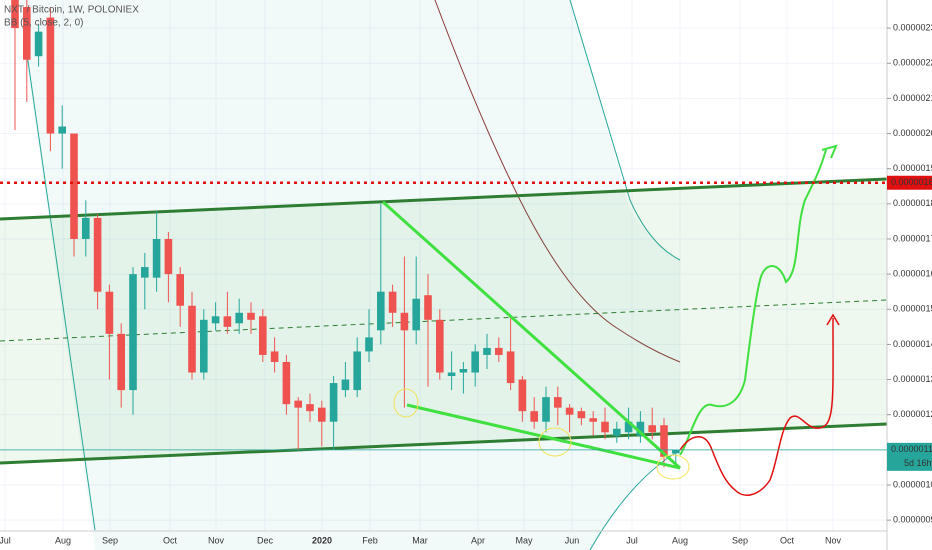 The height and width of the screenshot is (550, 932). Describe the element at coordinates (912, 273) in the screenshot. I see `y-tick-label: 0.00000160` at that location.